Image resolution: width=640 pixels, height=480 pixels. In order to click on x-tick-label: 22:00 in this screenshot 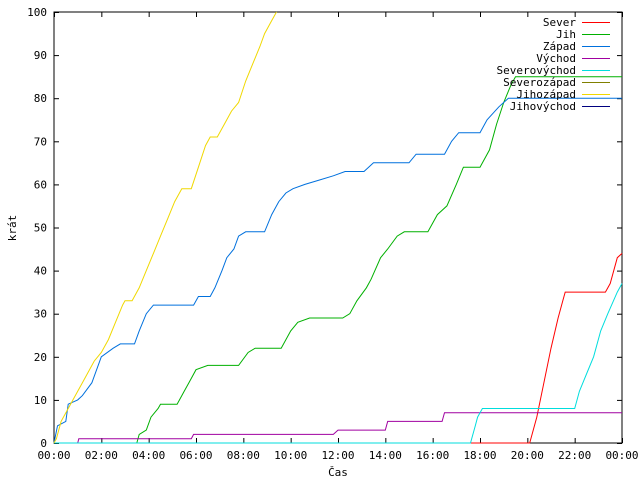, I will do `click(574, 455)`.